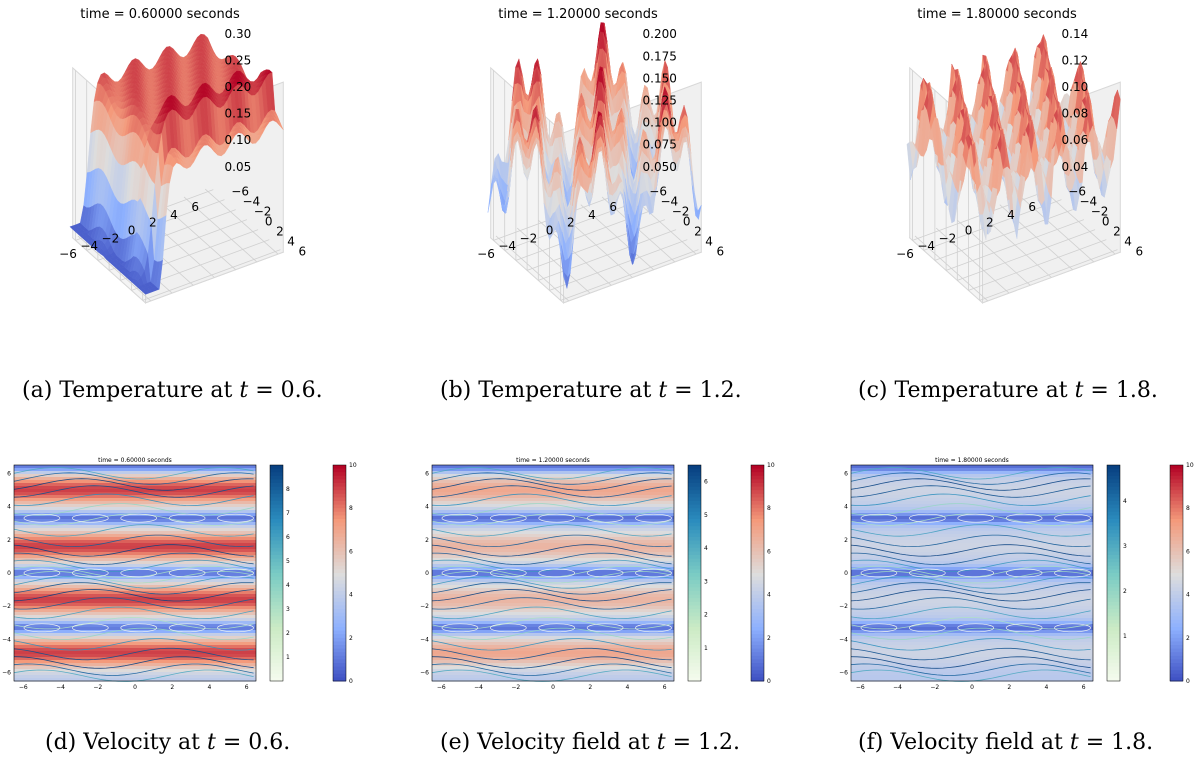 This screenshot has width=1203, height=771. I want to click on caption-value: = 0.6., so click(285, 390).